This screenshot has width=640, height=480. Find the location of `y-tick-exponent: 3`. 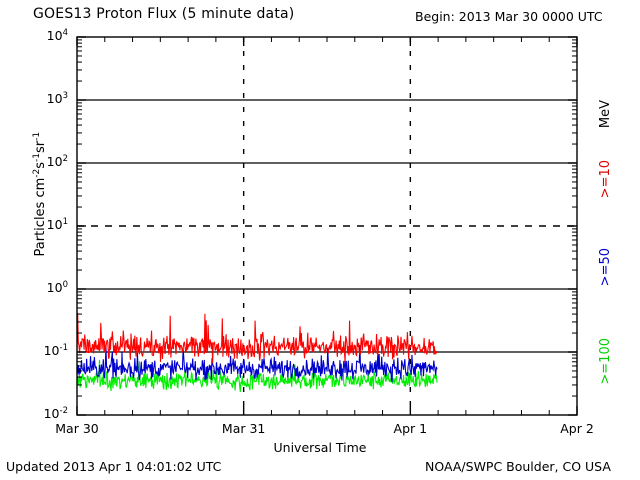

y-tick-exponent: 3 is located at coordinates (65, 96).